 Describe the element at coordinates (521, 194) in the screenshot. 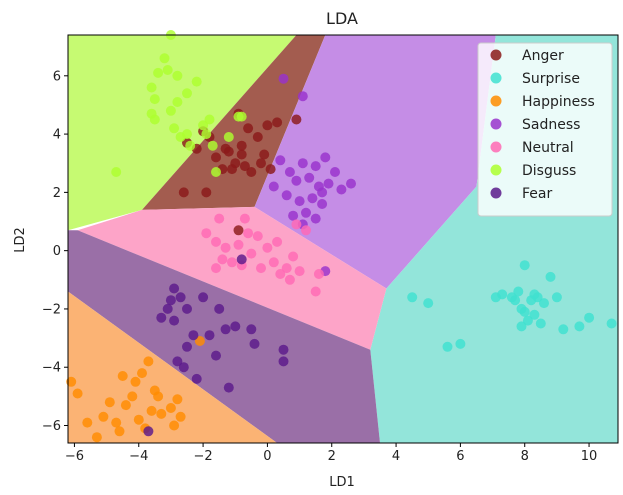

I see `legend-item-fear: Fear` at that location.